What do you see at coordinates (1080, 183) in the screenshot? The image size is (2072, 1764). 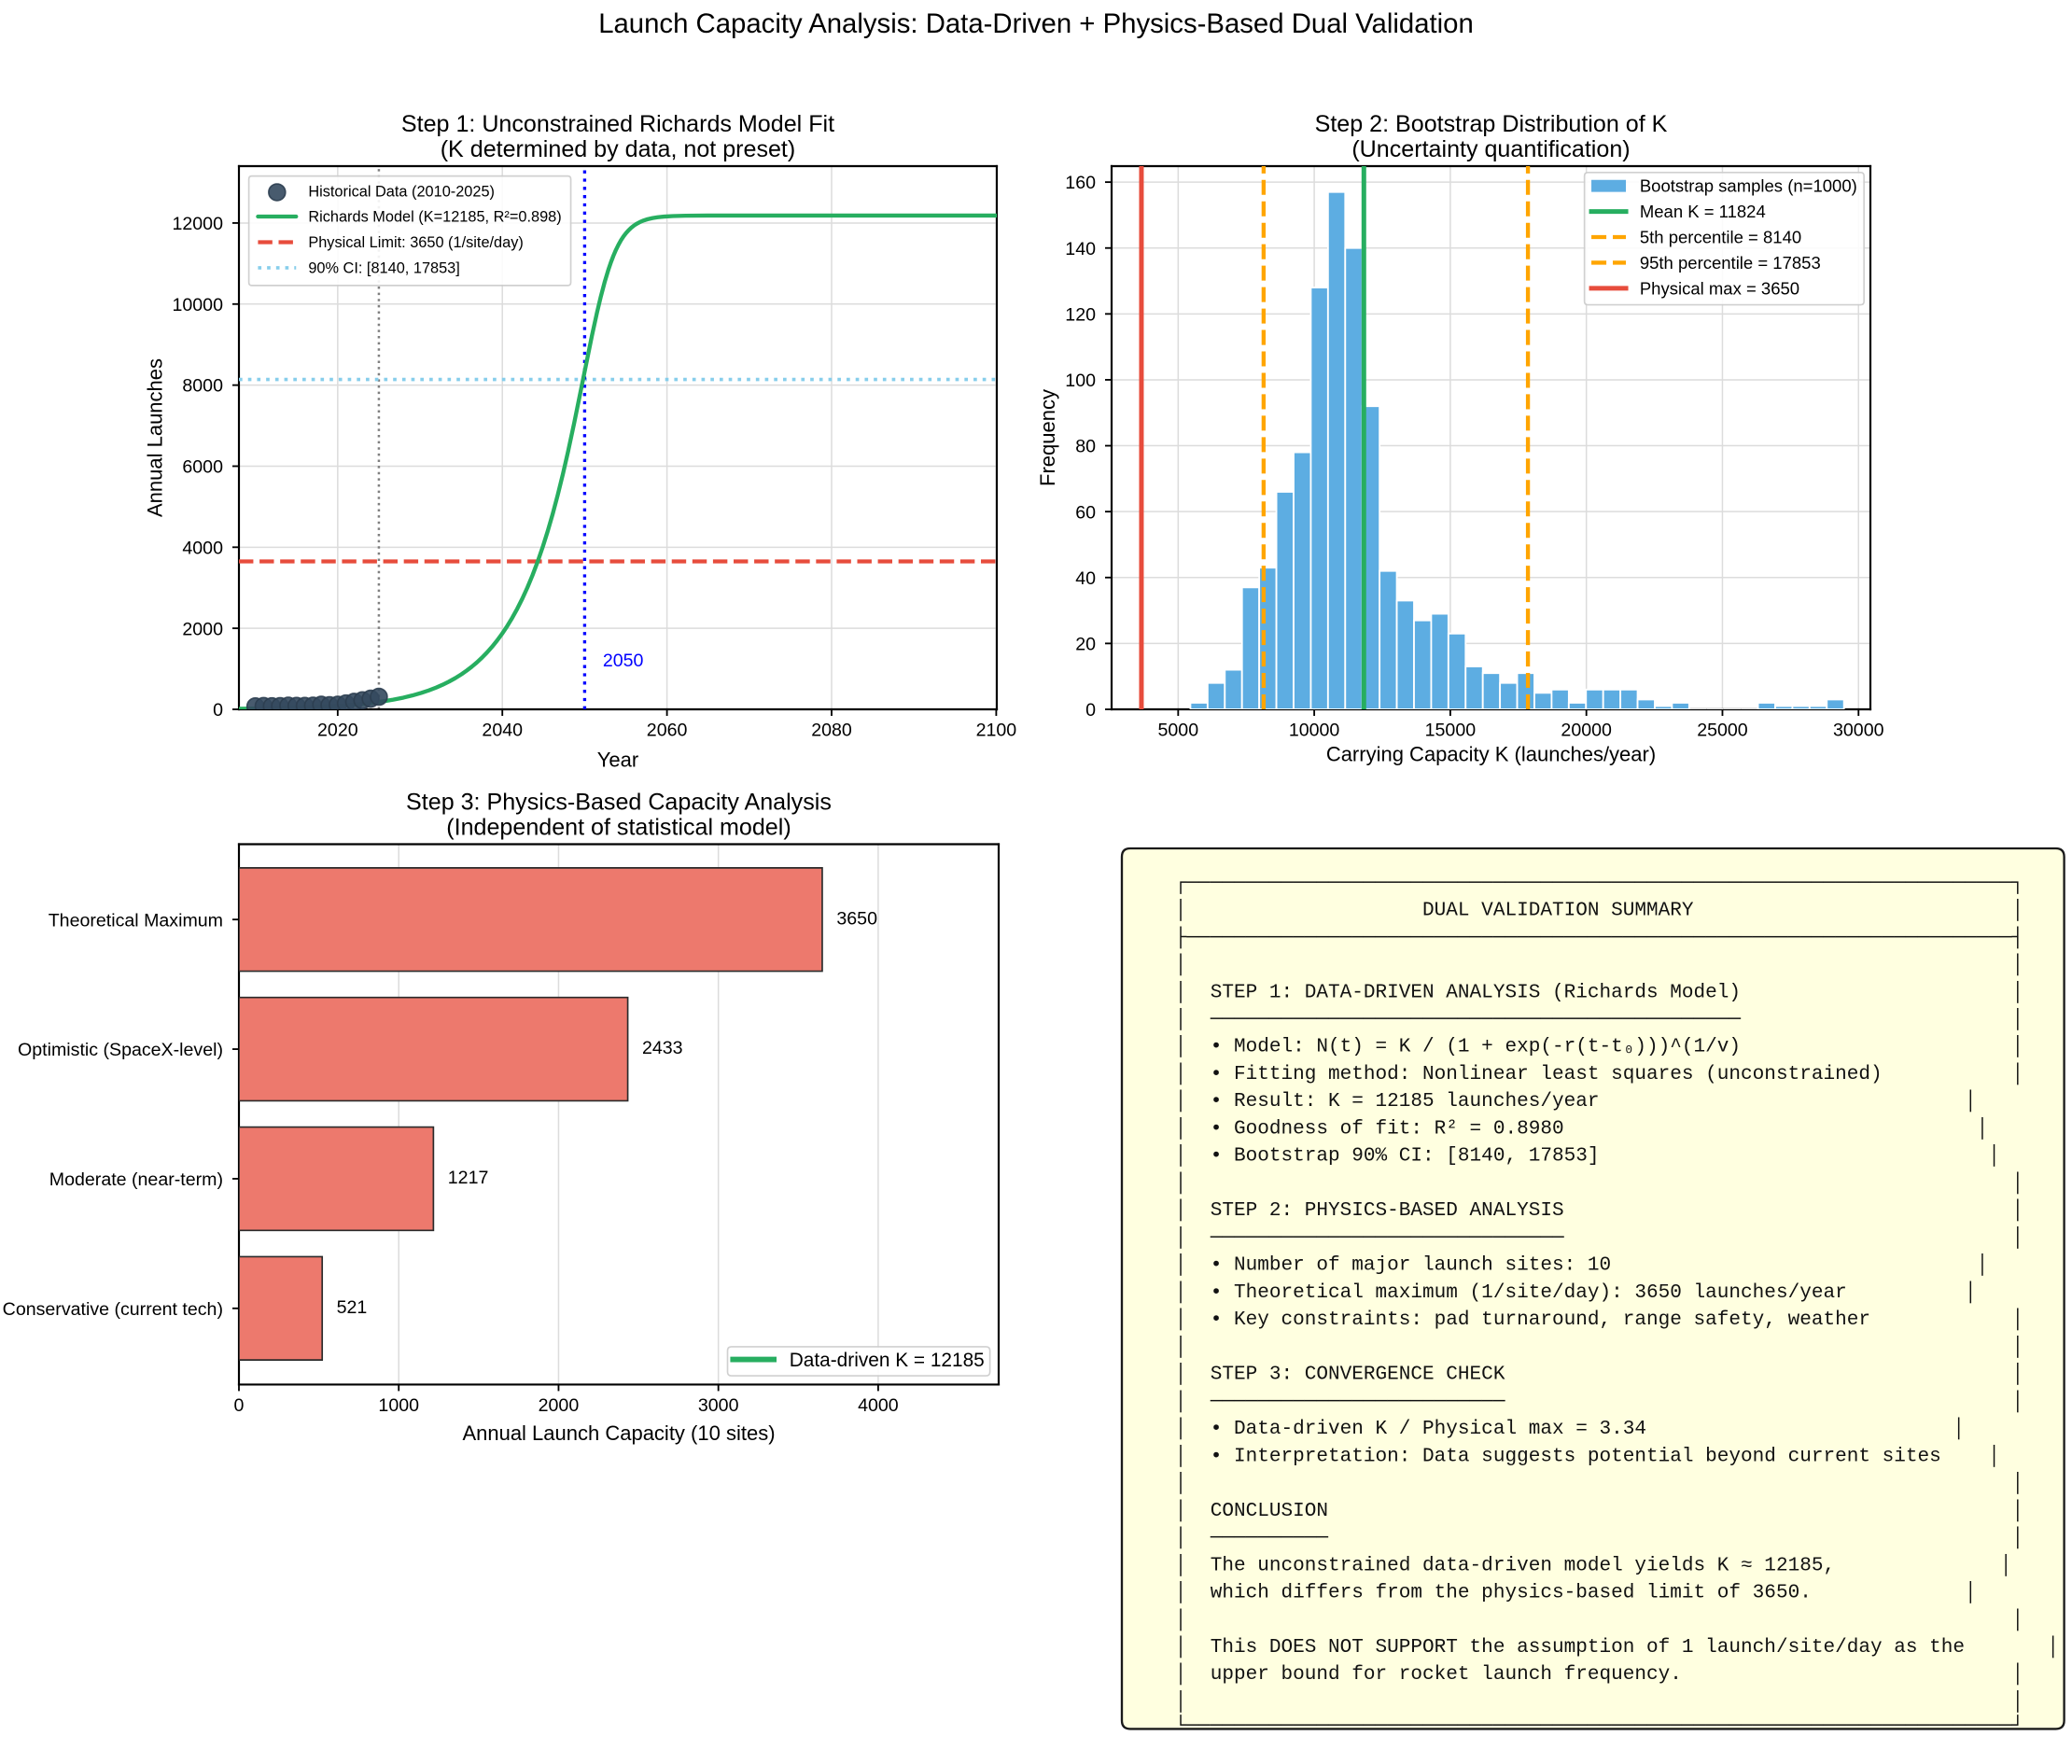 I see `svg-text: 160` at bounding box center [1080, 183].